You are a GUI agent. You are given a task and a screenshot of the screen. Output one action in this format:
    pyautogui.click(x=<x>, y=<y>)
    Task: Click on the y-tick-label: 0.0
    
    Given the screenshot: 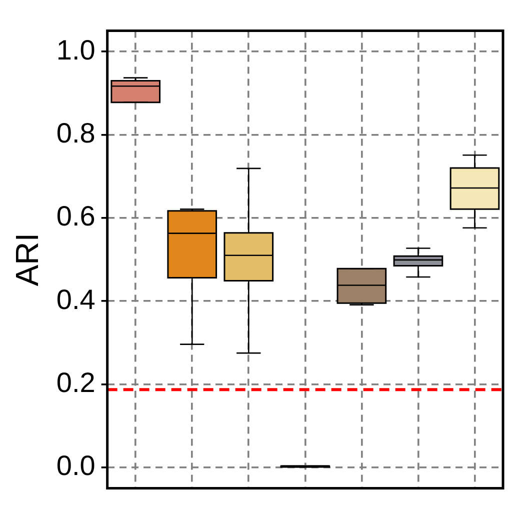 What is the action you would take?
    pyautogui.click(x=76, y=466)
    